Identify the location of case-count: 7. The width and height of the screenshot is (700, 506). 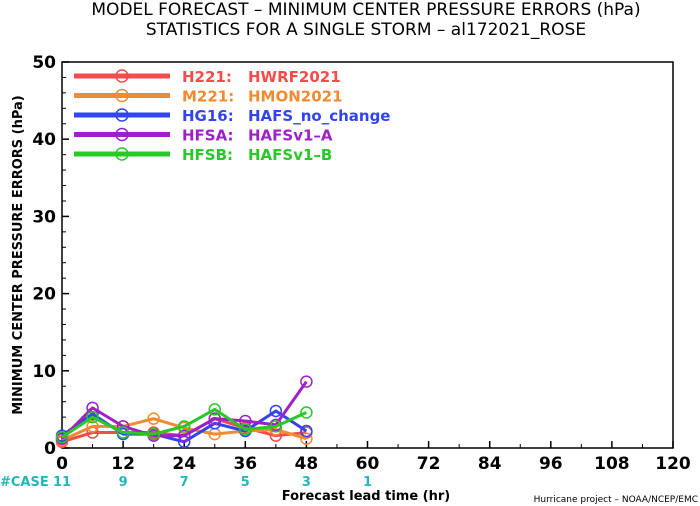
(184, 482).